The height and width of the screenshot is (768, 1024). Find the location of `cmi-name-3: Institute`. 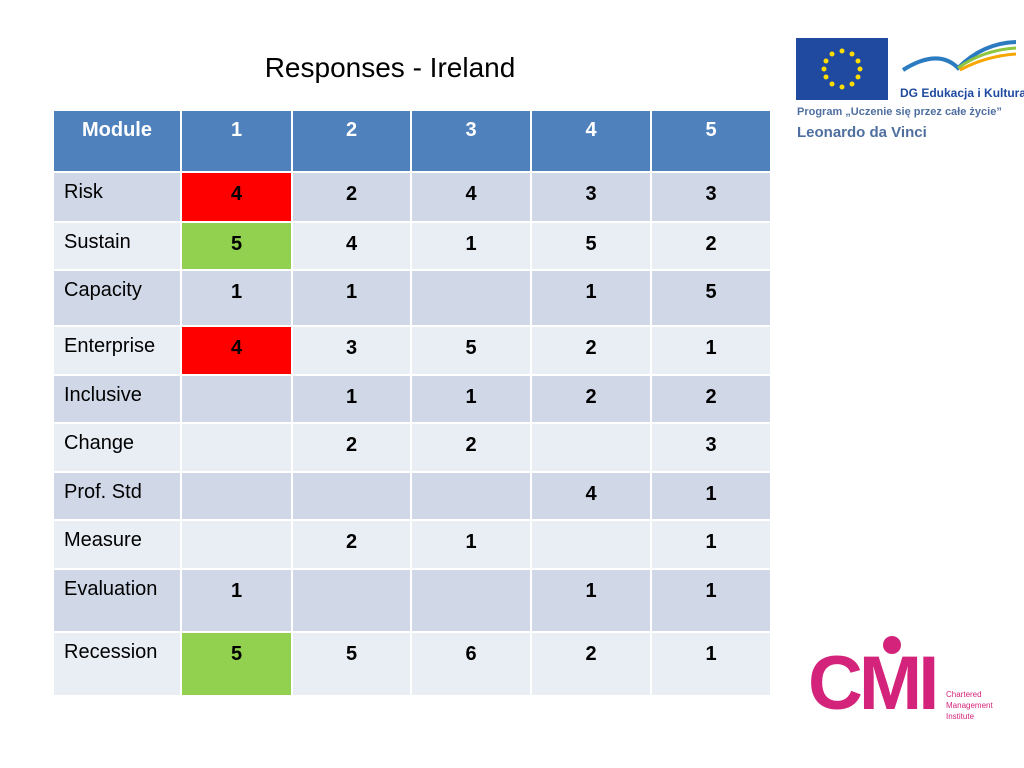

cmi-name-3: Institute is located at coordinates (960, 716).